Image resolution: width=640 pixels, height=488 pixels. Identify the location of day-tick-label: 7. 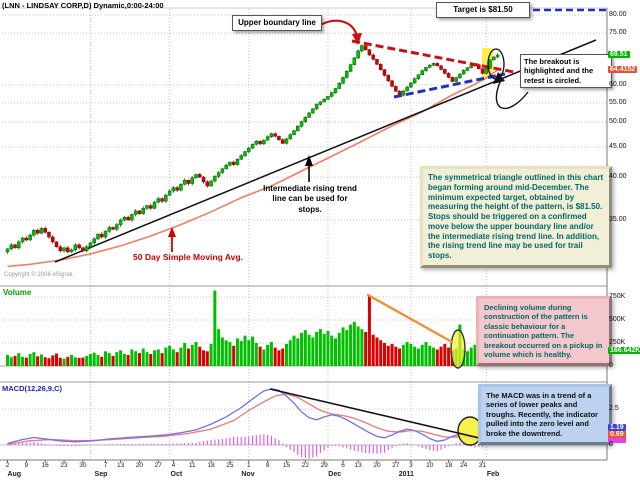
(105, 465).